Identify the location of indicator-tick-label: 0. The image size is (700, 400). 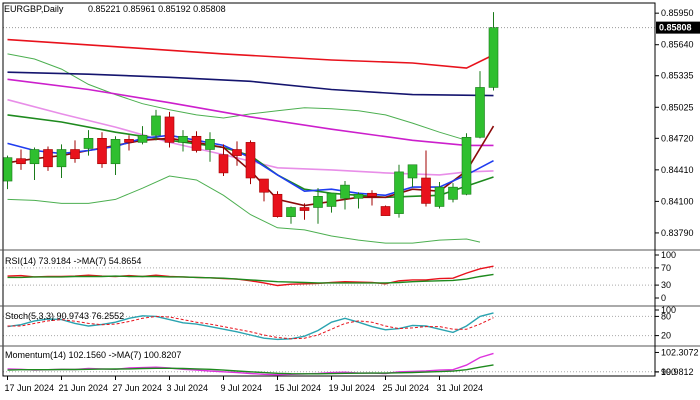
(663, 298).